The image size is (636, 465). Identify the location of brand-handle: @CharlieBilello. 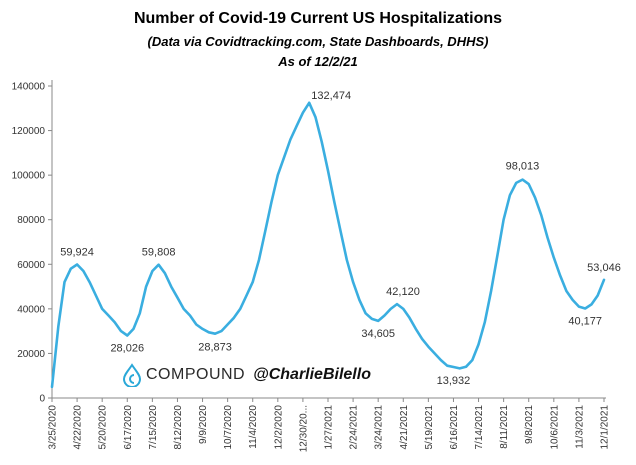
(312, 374).